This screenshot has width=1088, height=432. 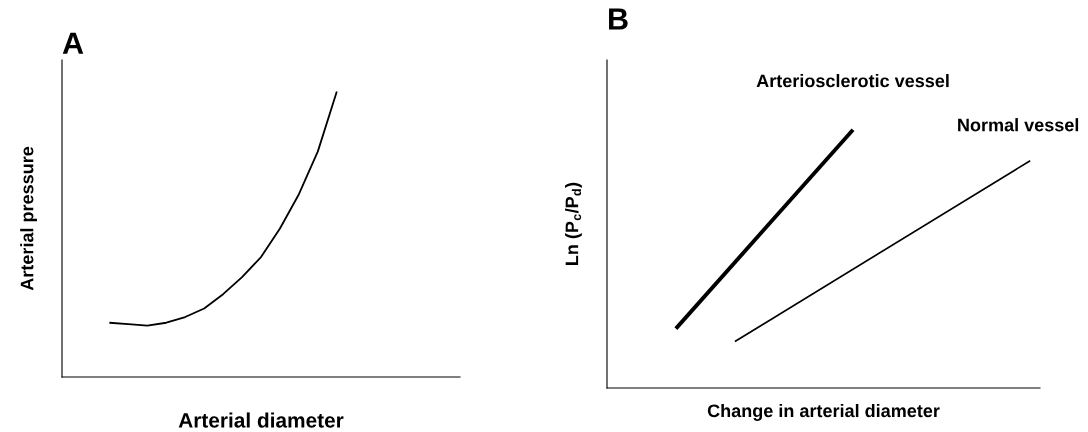 What do you see at coordinates (852, 81) in the screenshot?
I see `text: Arteriosclerotic vessel` at bounding box center [852, 81].